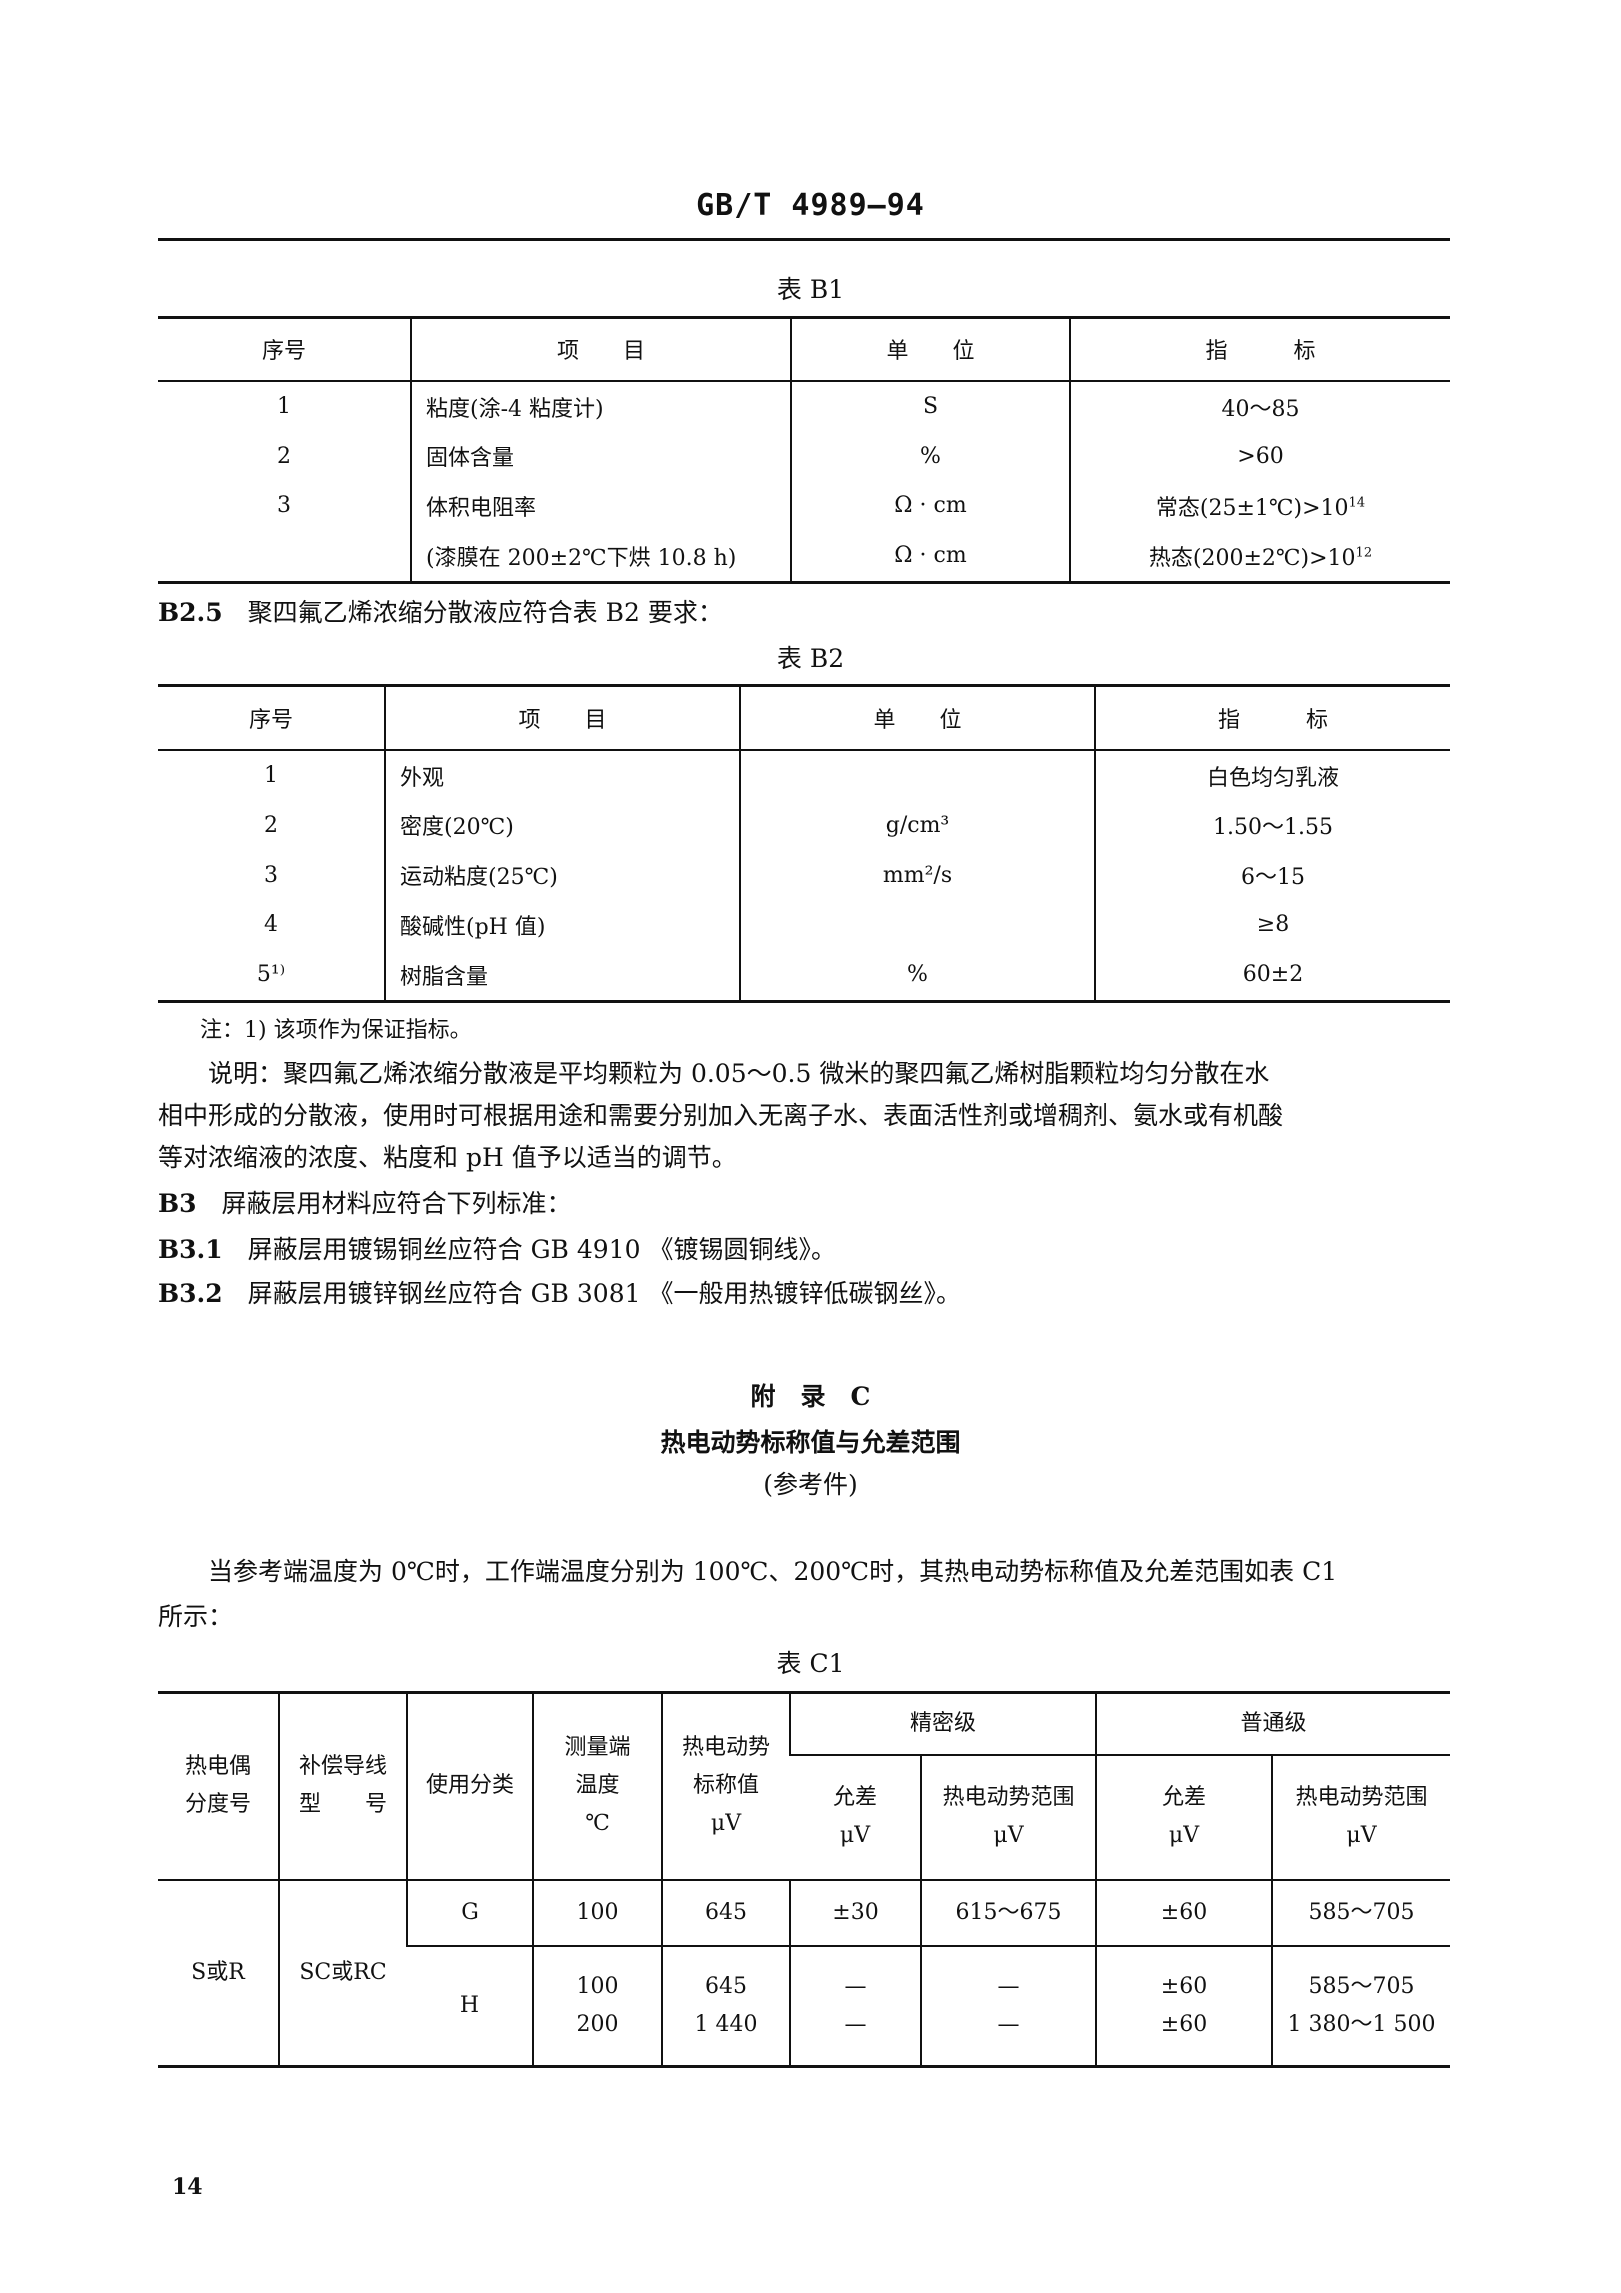 The height and width of the screenshot is (2293, 1621). I want to click on cell: 常态(25±1℃)>1014, so click(1259, 506).